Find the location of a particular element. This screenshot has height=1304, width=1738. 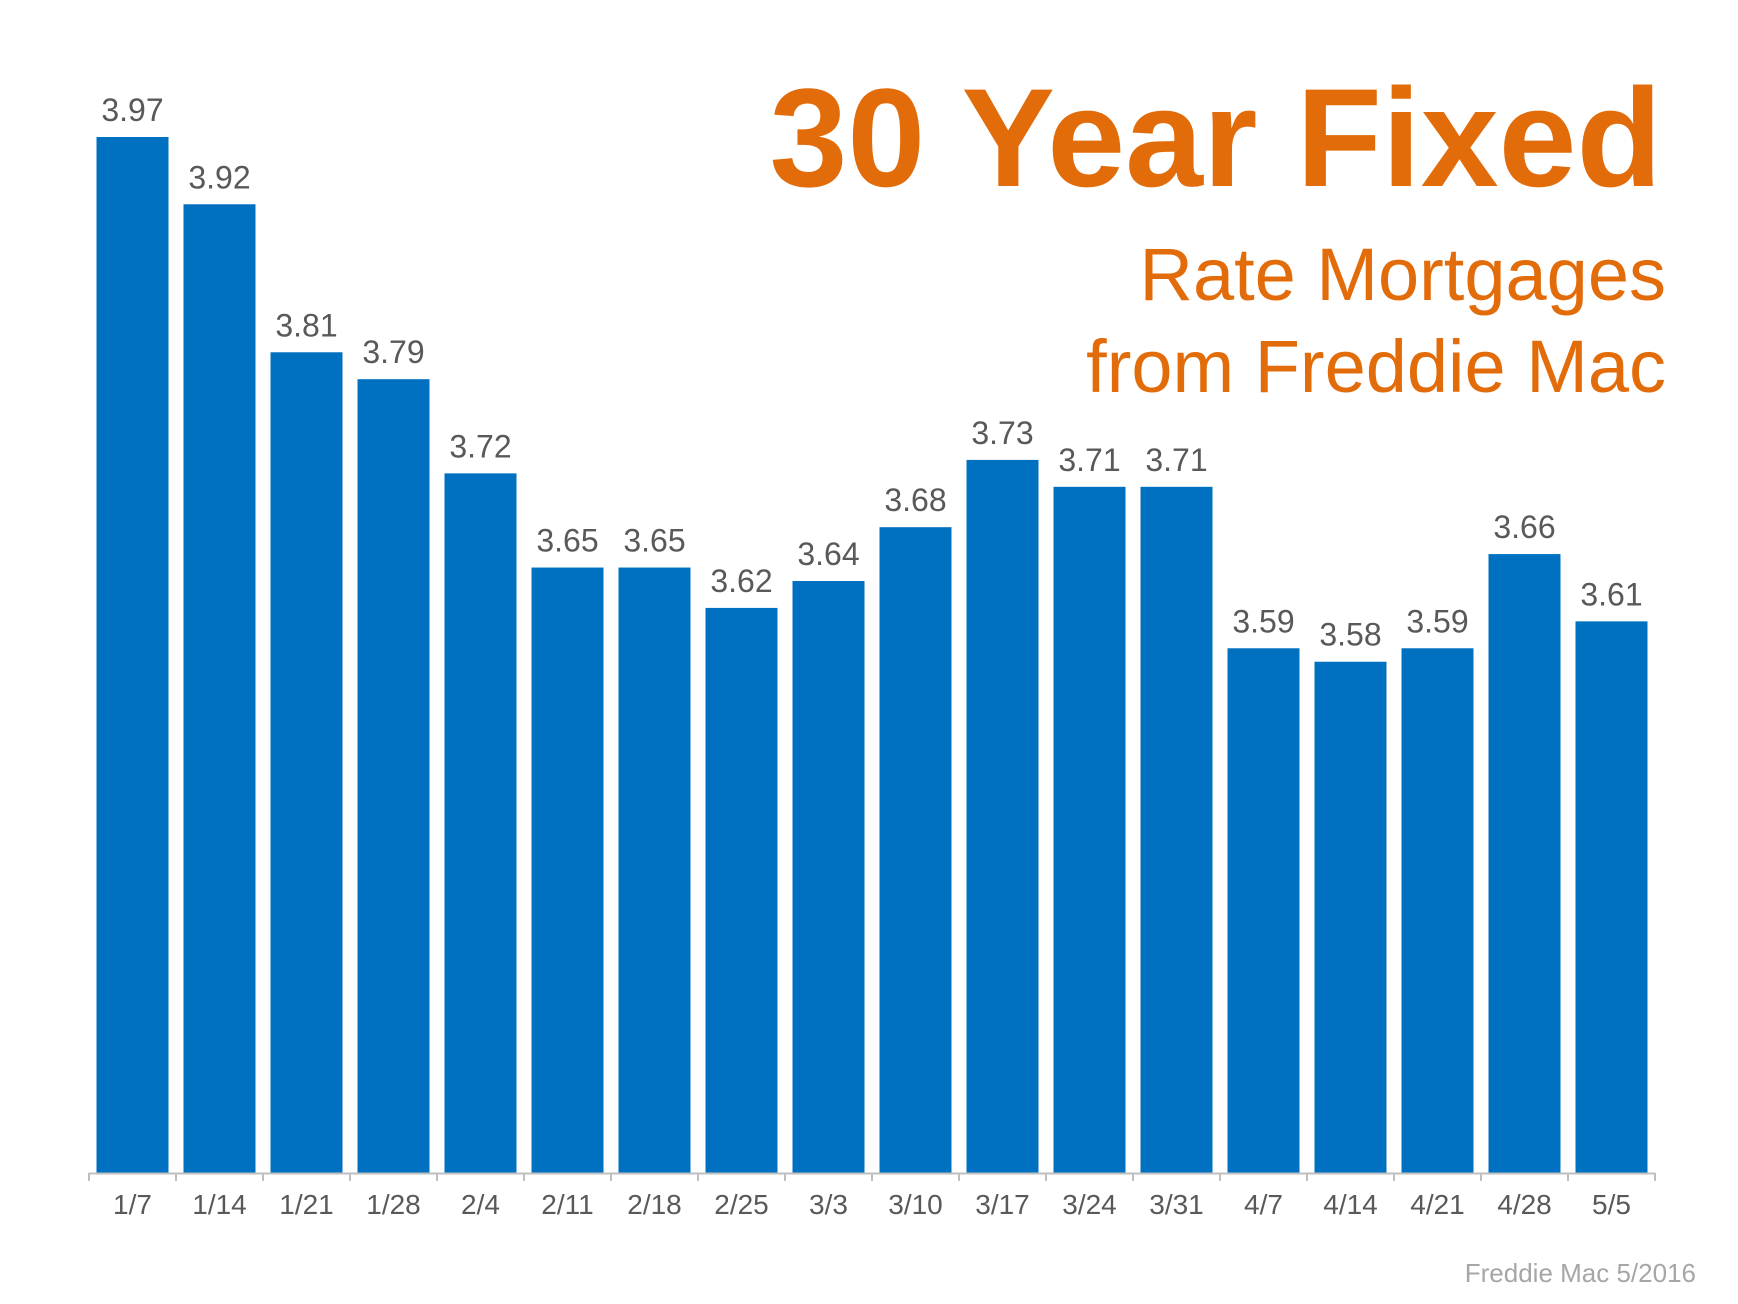

bar-4/7 is located at coordinates (1263, 910).